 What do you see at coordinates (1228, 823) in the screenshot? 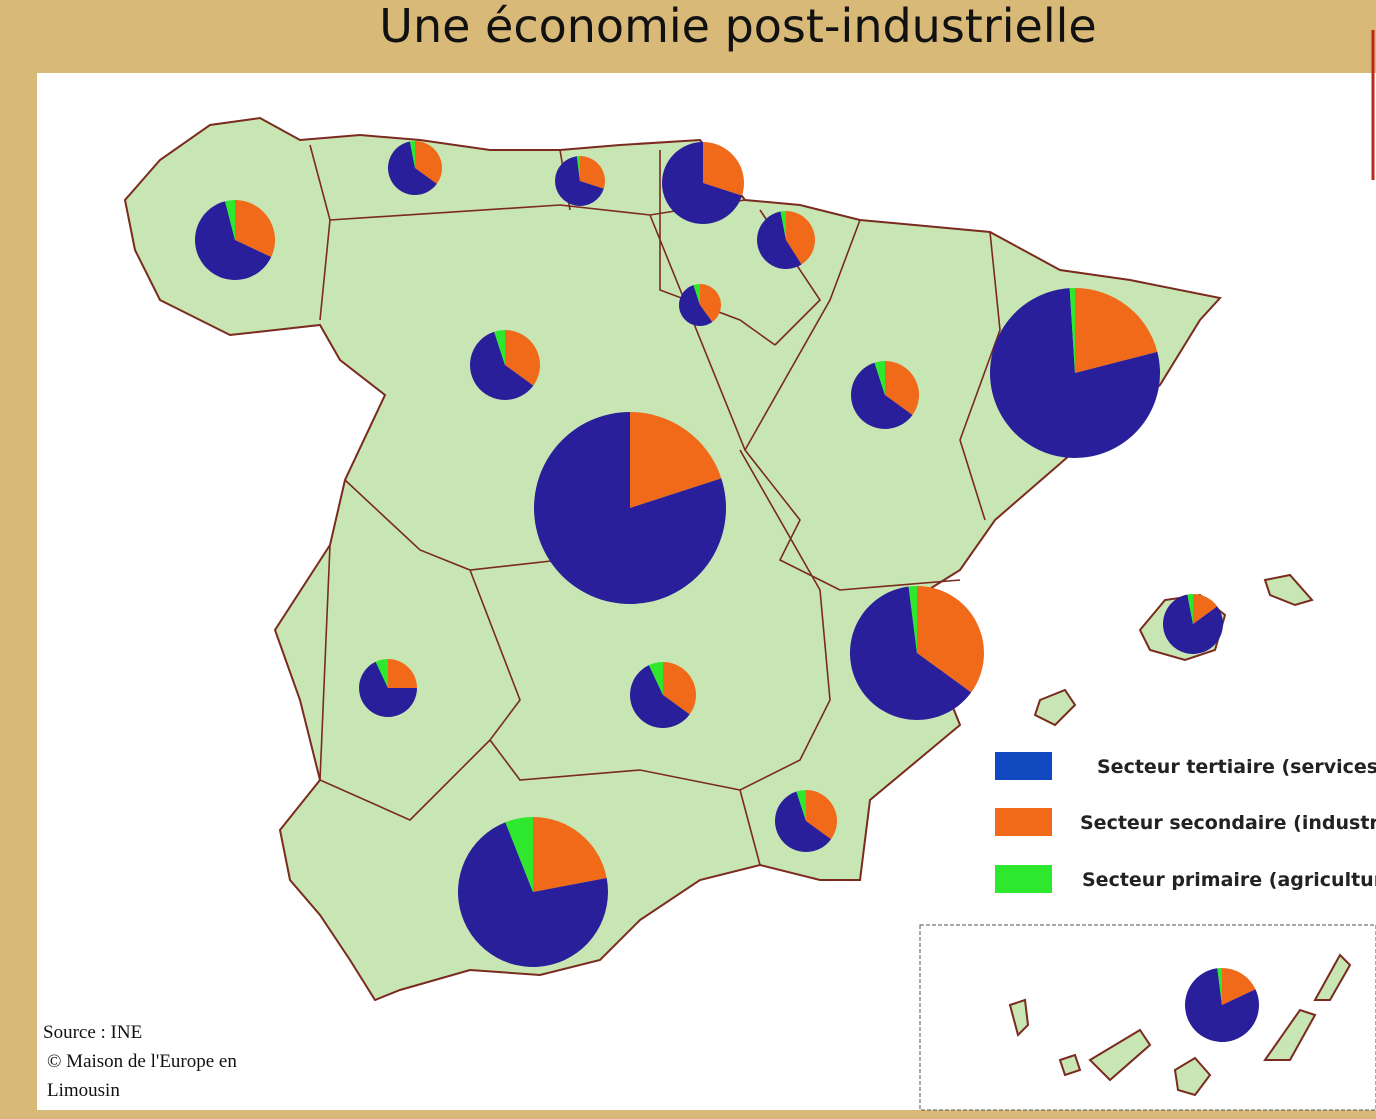
I see `legend-label: Secteur secondaire (industri` at bounding box center [1228, 823].